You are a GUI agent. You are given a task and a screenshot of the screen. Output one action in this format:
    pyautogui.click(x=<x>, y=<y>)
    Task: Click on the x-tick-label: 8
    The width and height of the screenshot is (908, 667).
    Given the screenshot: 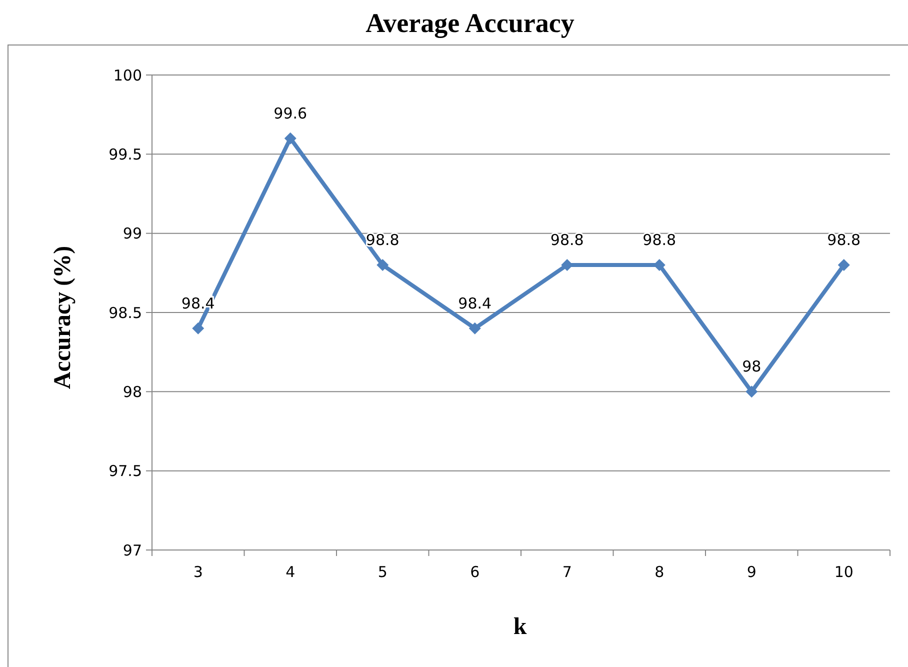 What is the action you would take?
    pyautogui.click(x=659, y=572)
    